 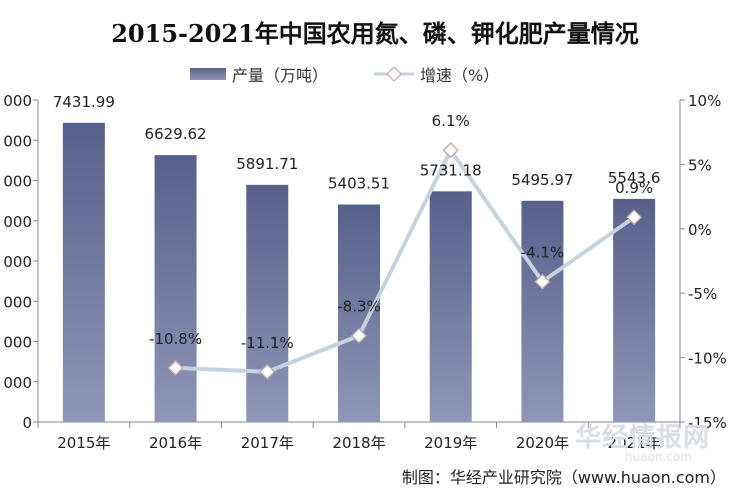 I want to click on source-note: 制图：华经产业研究院（www.huaon.com）, so click(x=563, y=477).